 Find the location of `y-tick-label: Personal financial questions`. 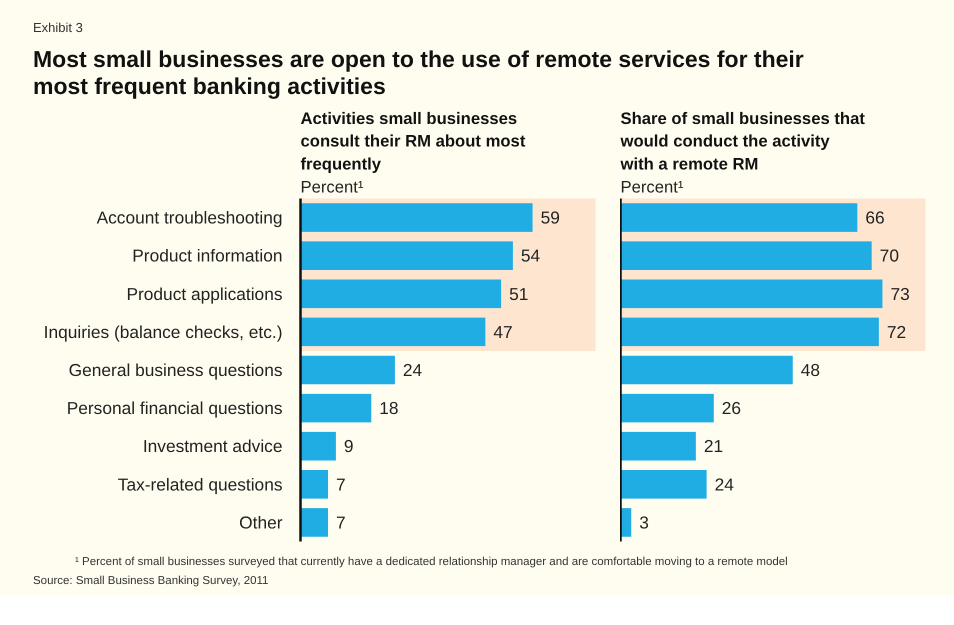

y-tick-label: Personal financial questions is located at coordinates (174, 408).